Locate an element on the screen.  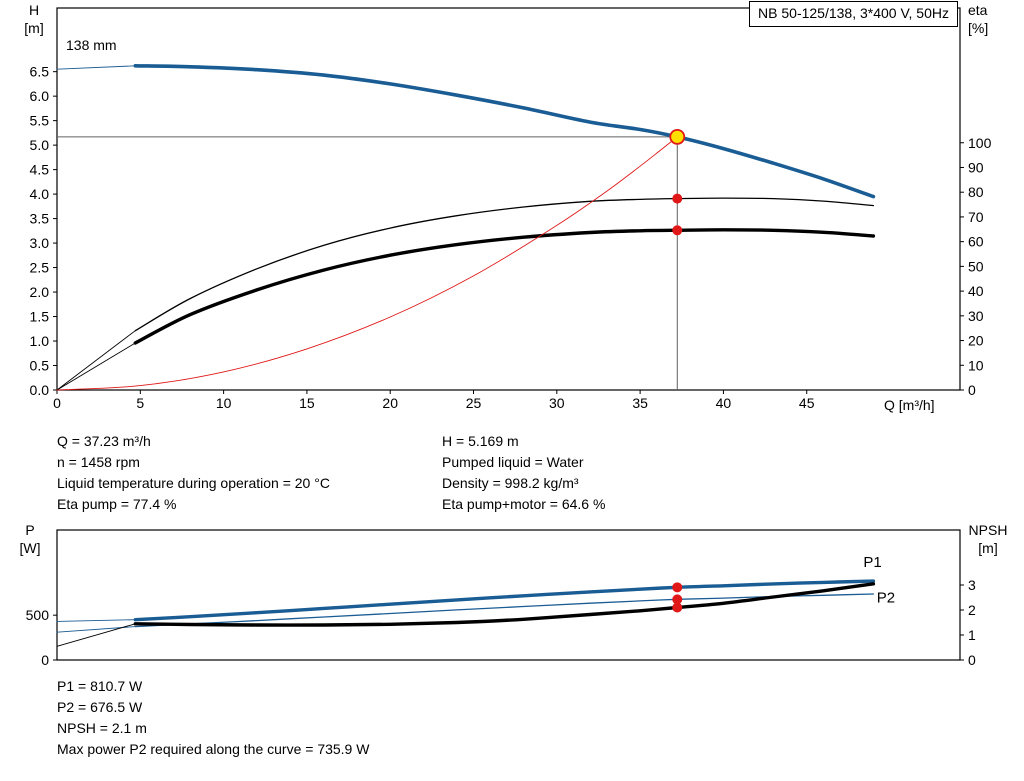
y-tick-left-label: 1.5 is located at coordinates (40, 317).